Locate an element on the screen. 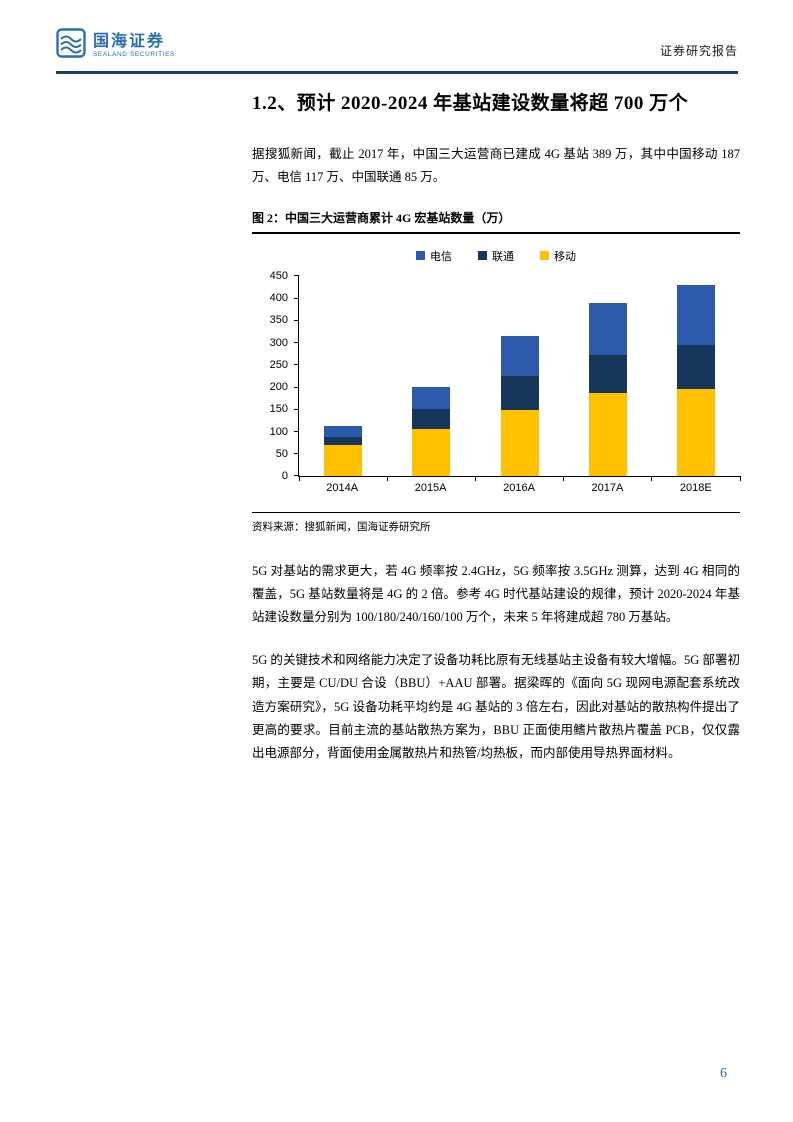  y-axis-label: 200 is located at coordinates (278, 387).